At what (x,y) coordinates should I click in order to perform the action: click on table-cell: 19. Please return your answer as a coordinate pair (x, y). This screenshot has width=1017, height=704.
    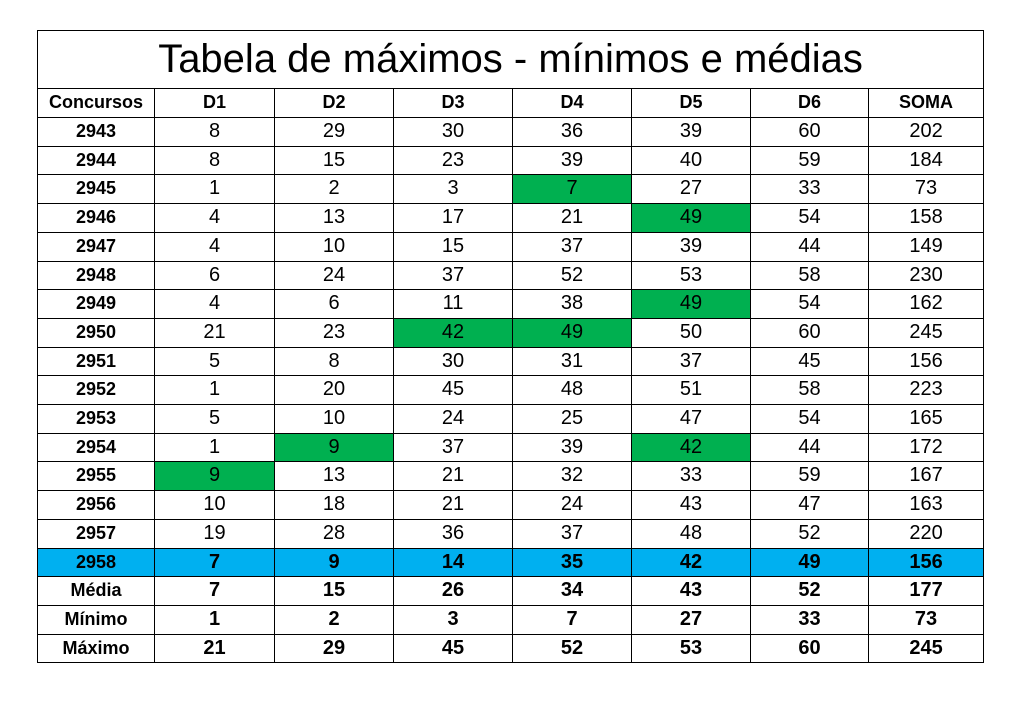
    Looking at the image, I should click on (214, 533).